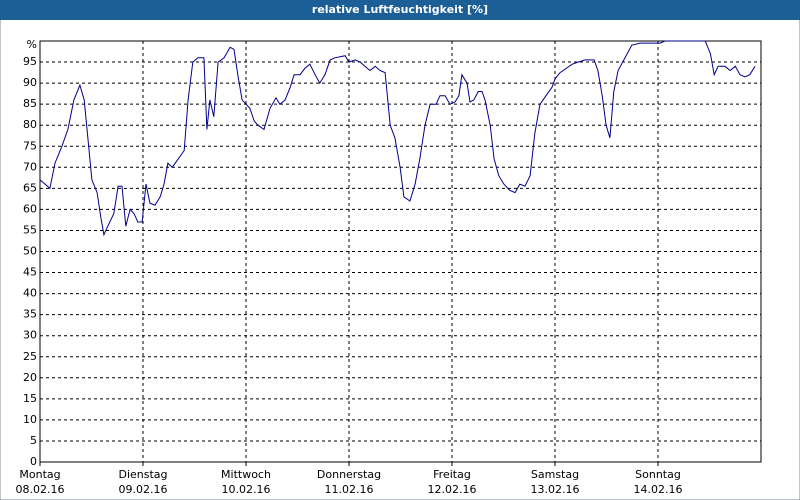  Describe the element at coordinates (30, 272) in the screenshot. I see `y-tick-label: 45` at that location.